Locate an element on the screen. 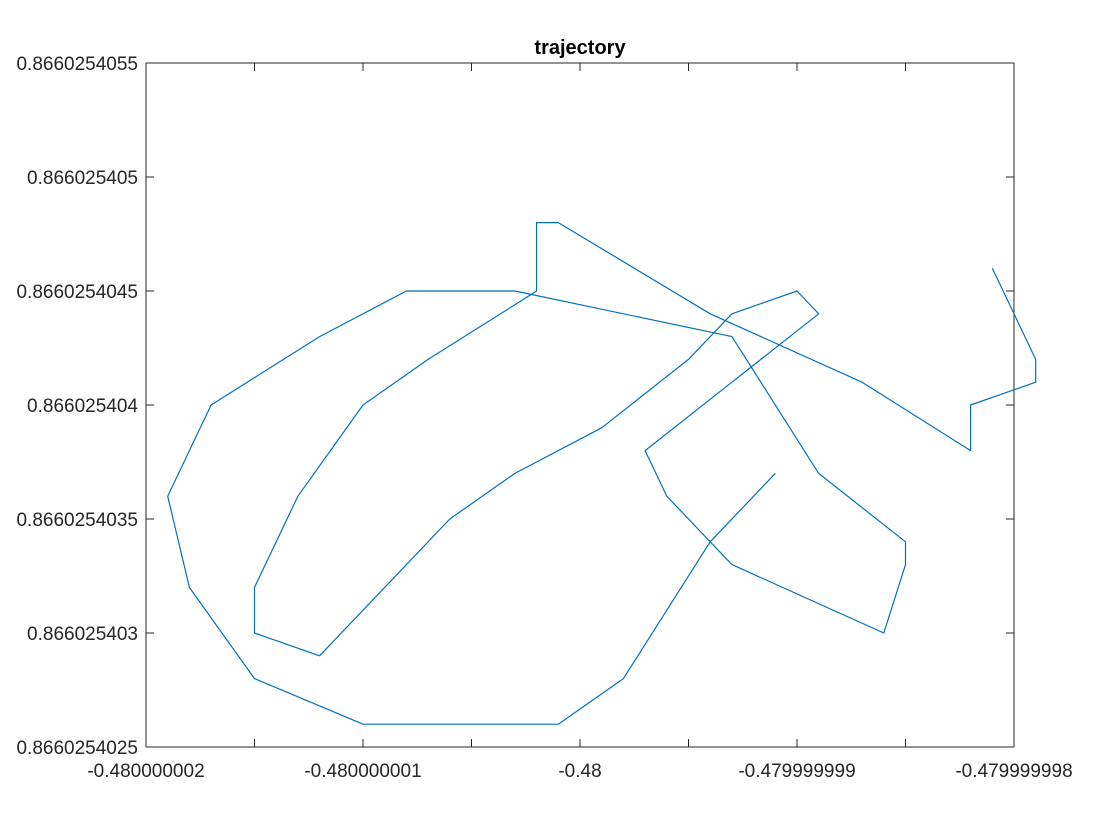 The height and width of the screenshot is (840, 1120). y-tick-label: 0.866025403 is located at coordinates (82, 634).